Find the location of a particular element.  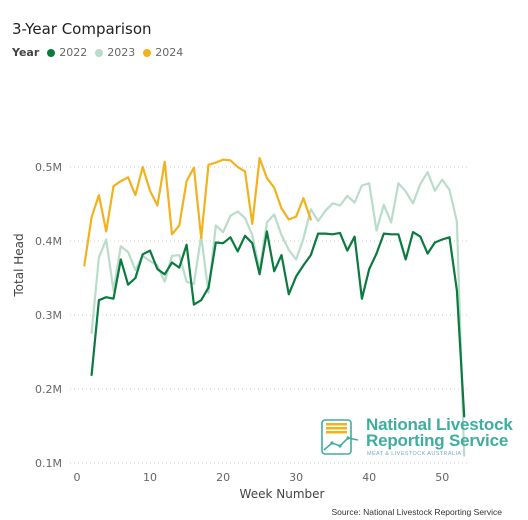

x-tick-label: 20 is located at coordinates (223, 477).